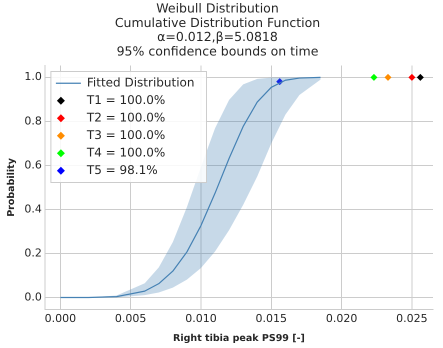 This screenshot has width=443, height=348. I want to click on y-tick-label: 0.4, so click(33, 209).